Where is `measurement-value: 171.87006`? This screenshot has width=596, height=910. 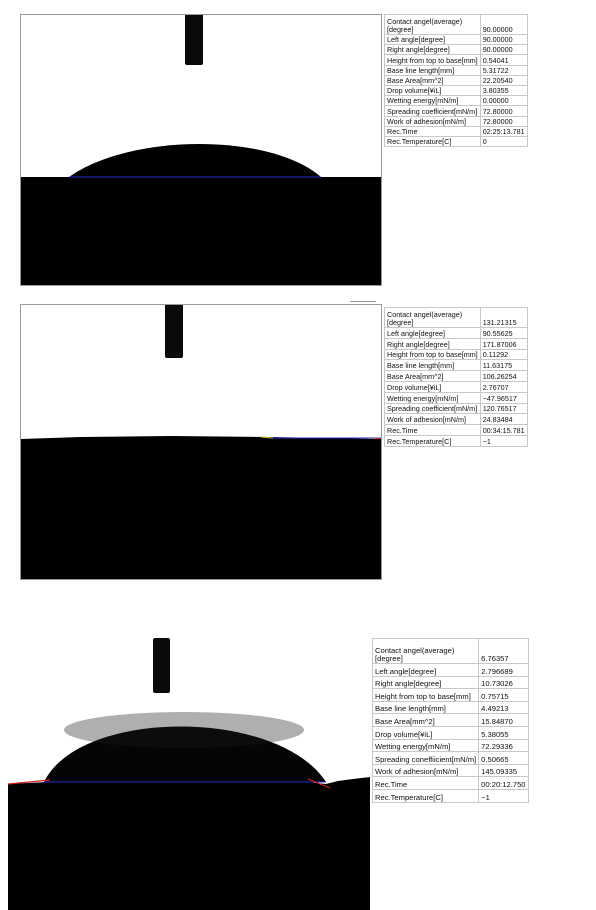 measurement-value: 171.87006 is located at coordinates (503, 343).